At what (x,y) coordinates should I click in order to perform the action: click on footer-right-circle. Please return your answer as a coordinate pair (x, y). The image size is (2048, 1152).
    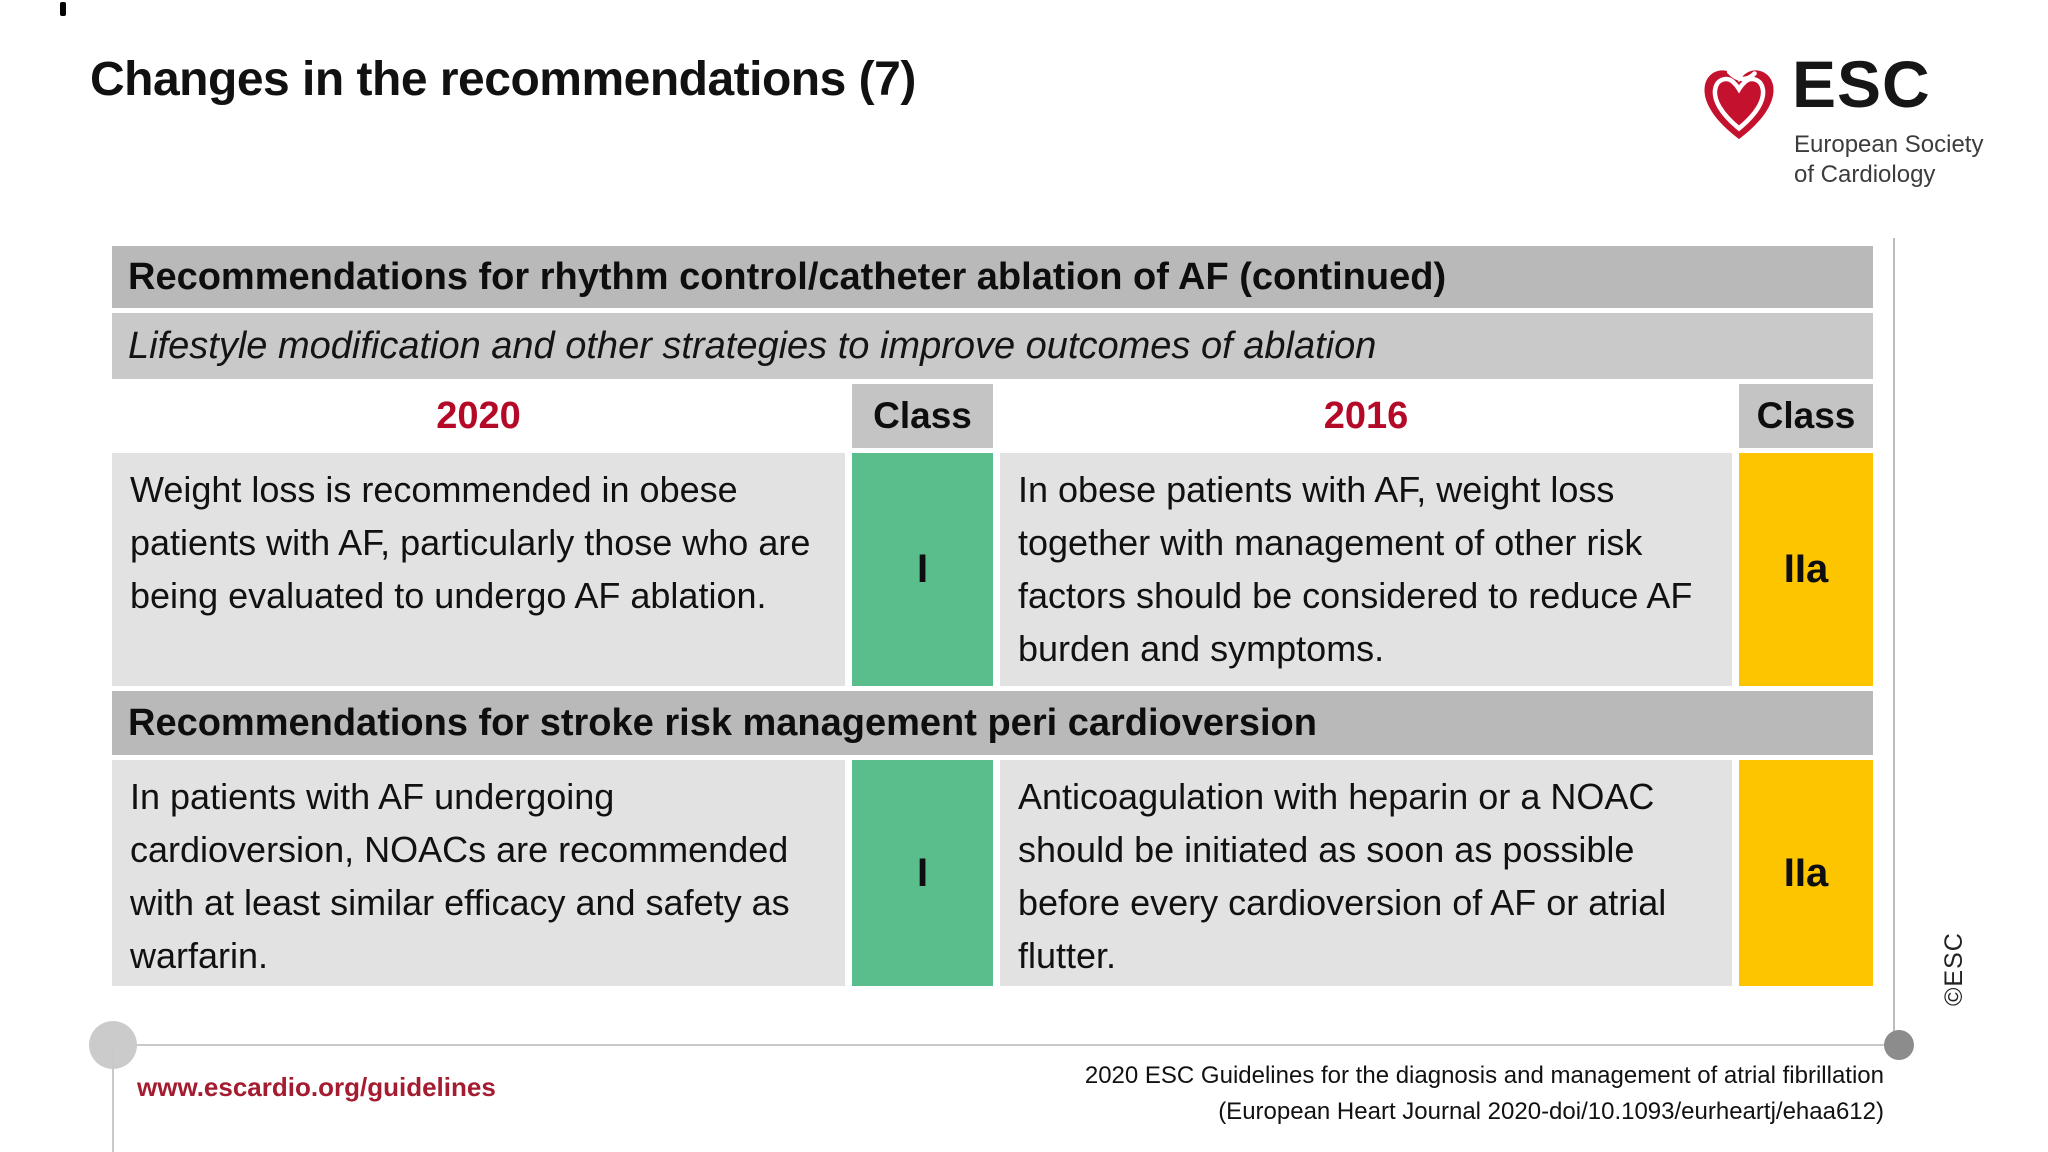
    Looking at the image, I should click on (1899, 1045).